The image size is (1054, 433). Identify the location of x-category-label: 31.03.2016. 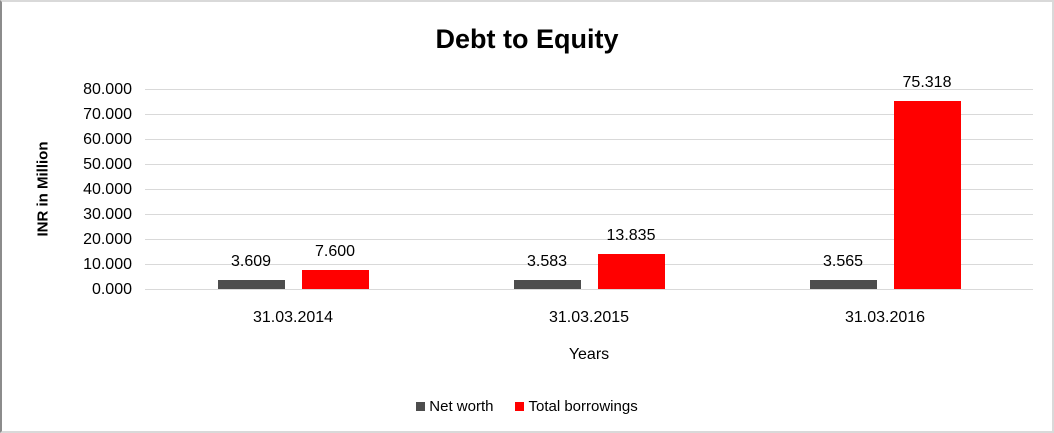
(885, 317).